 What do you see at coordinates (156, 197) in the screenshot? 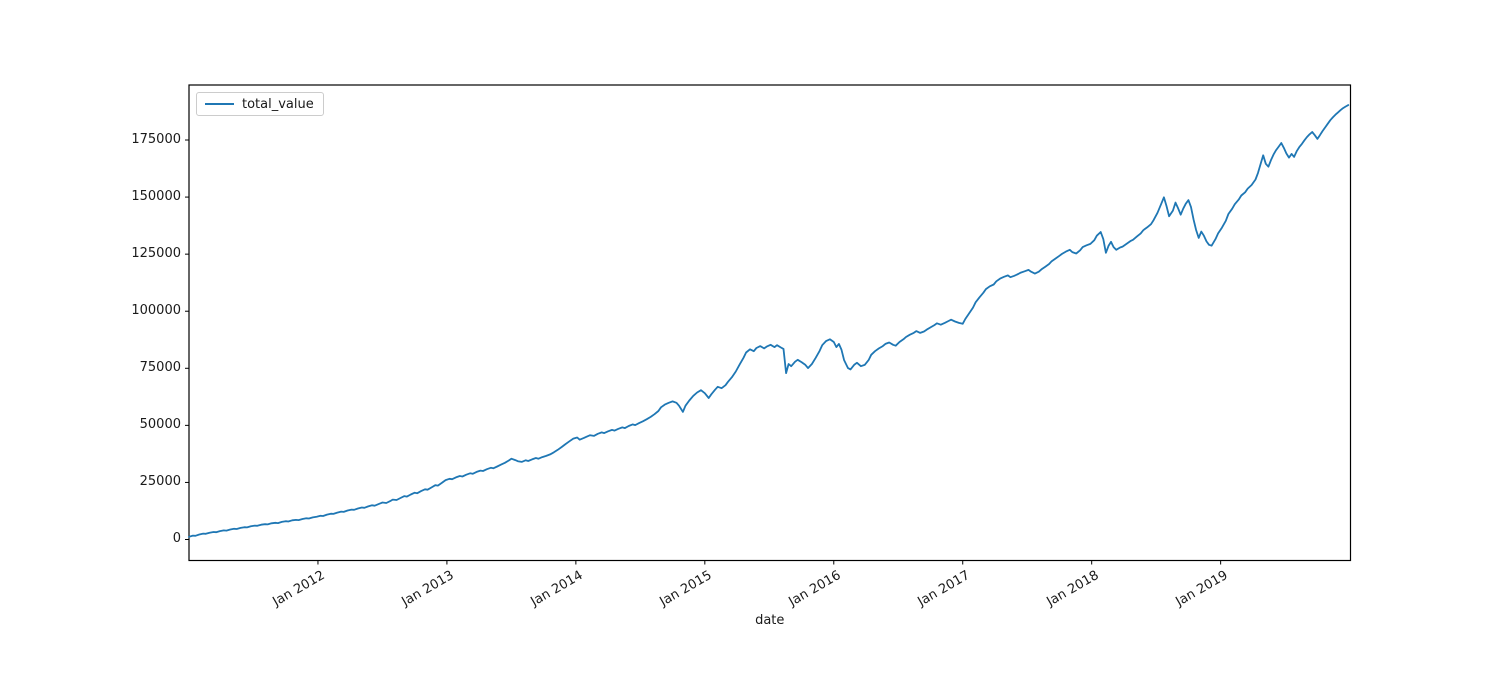
I see `y-tick-label: 150000` at bounding box center [156, 197].